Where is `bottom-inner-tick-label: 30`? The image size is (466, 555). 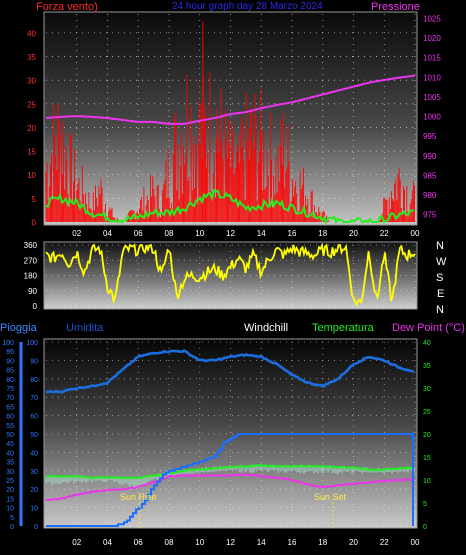 bottom-inner-tick-label: 30 is located at coordinates (34, 472).